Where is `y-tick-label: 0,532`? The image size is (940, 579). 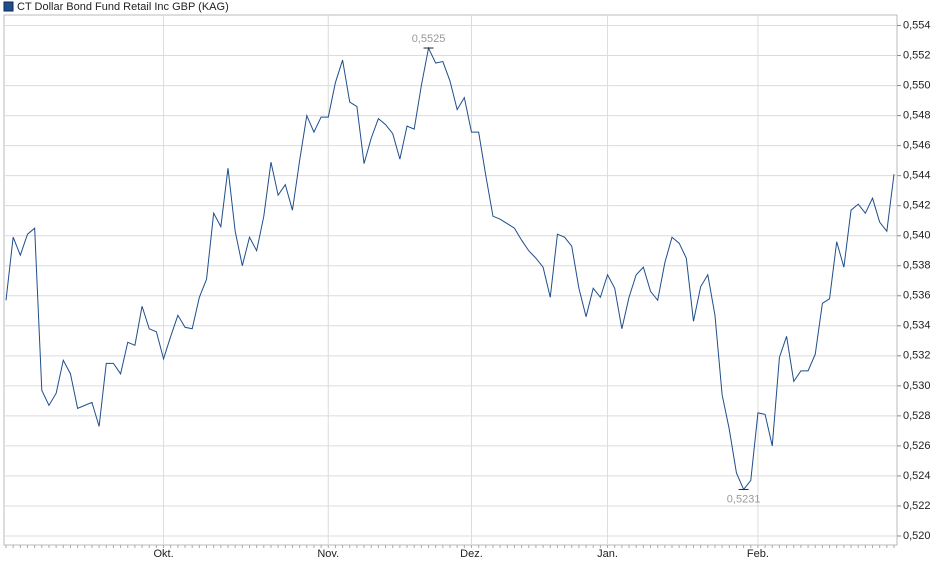
y-tick-label: 0,532 is located at coordinates (917, 356).